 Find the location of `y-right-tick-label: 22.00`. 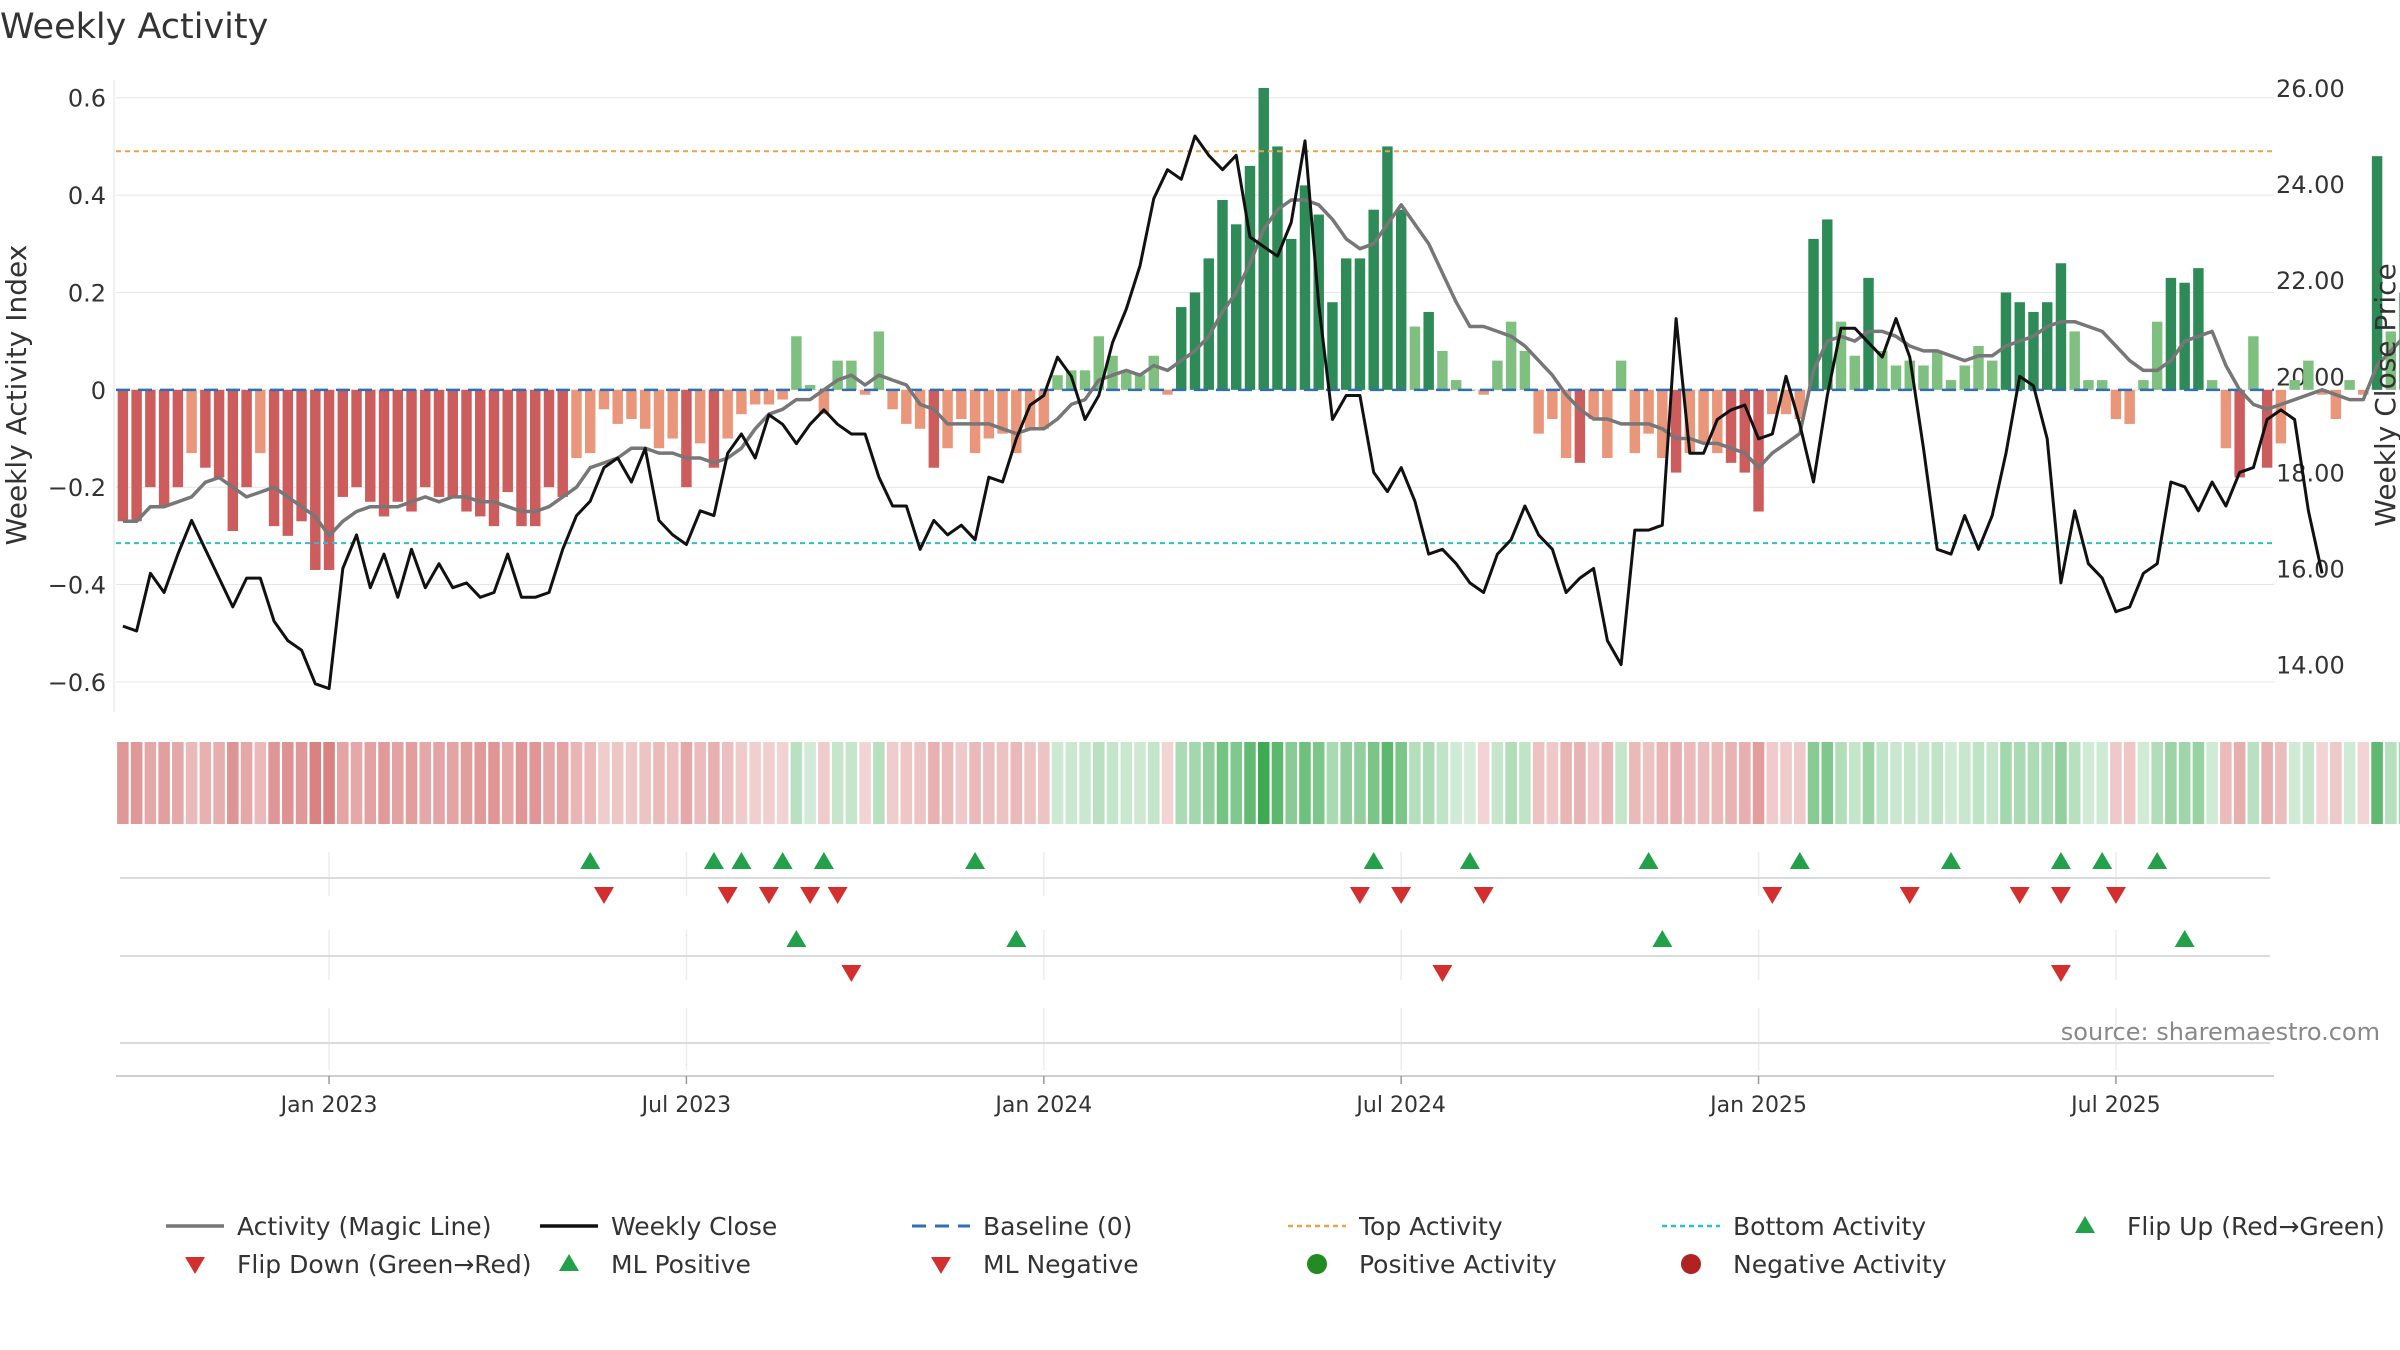

y-right-tick-label: 22.00 is located at coordinates (2310, 281).